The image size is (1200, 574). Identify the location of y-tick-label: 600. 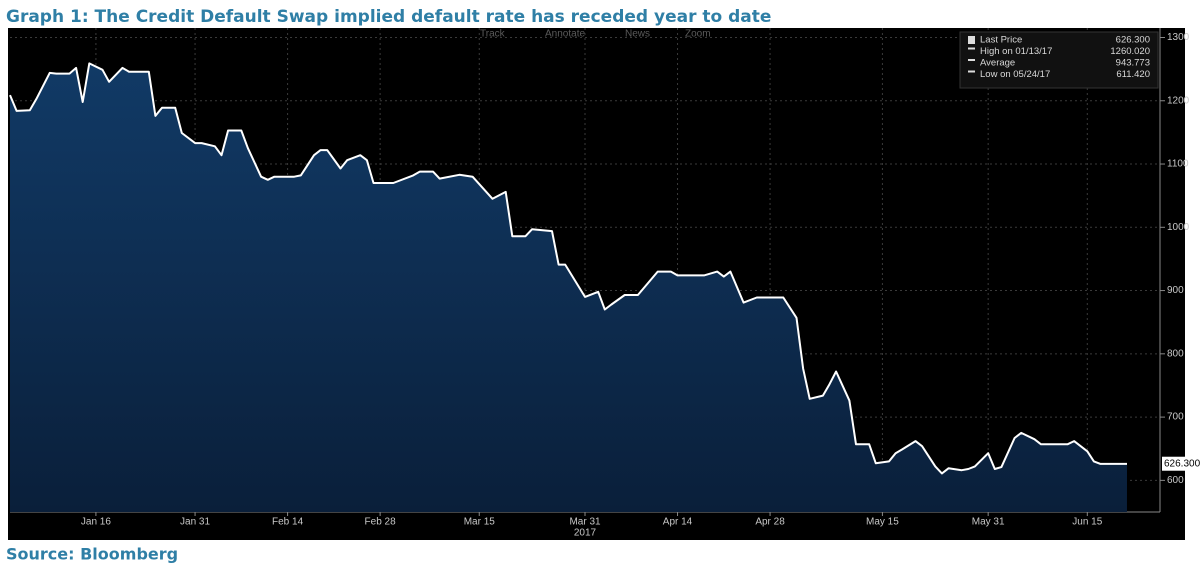
(1175, 480).